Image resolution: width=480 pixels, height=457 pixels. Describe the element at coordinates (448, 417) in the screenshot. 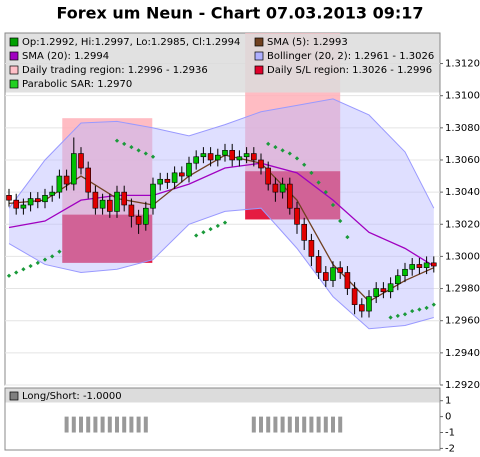

I see `y-tick-label: 0` at that location.